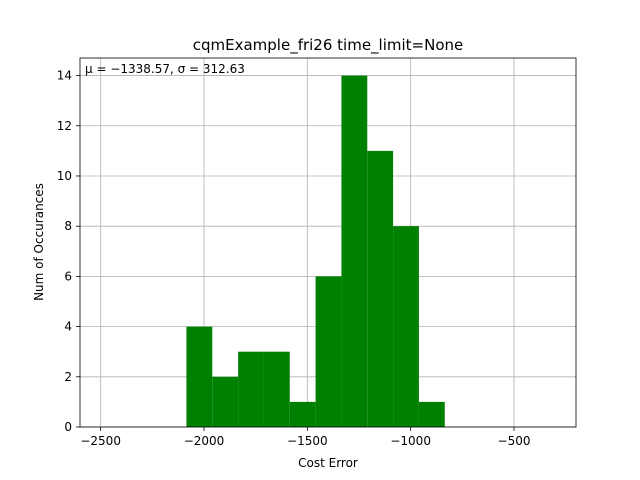 This screenshot has width=640, height=480. What do you see at coordinates (328, 45) in the screenshot?
I see `chart-title: cqmExample_fri26 time_limit=None` at bounding box center [328, 45].